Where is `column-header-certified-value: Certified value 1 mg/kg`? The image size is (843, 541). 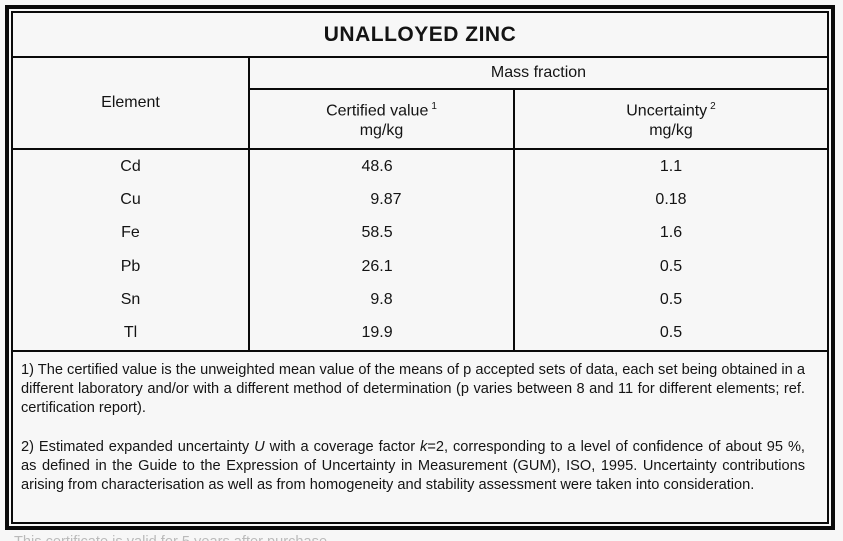 column-header-certified-value: Certified value 1 mg/kg is located at coordinates (382, 119).